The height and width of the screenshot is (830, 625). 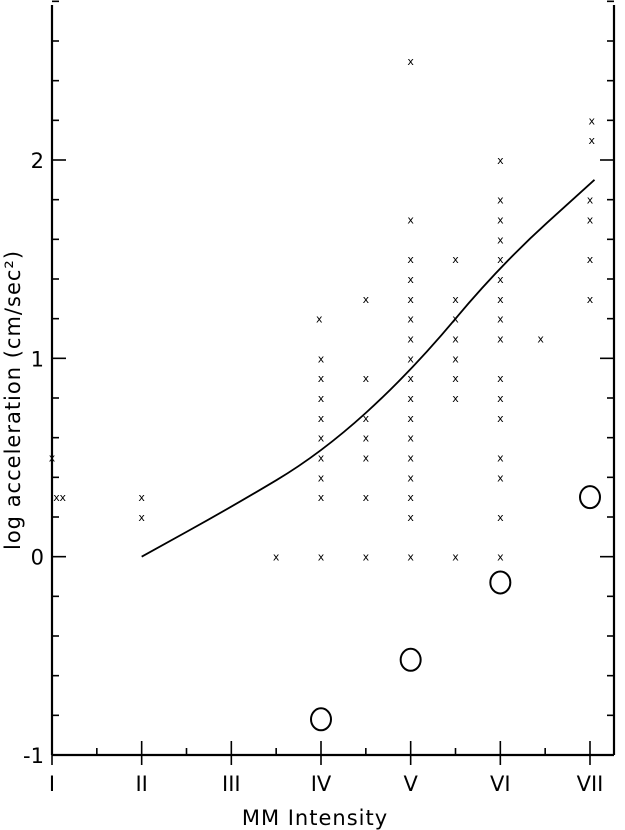 I want to click on x-tick-label: VII, so click(x=590, y=784).